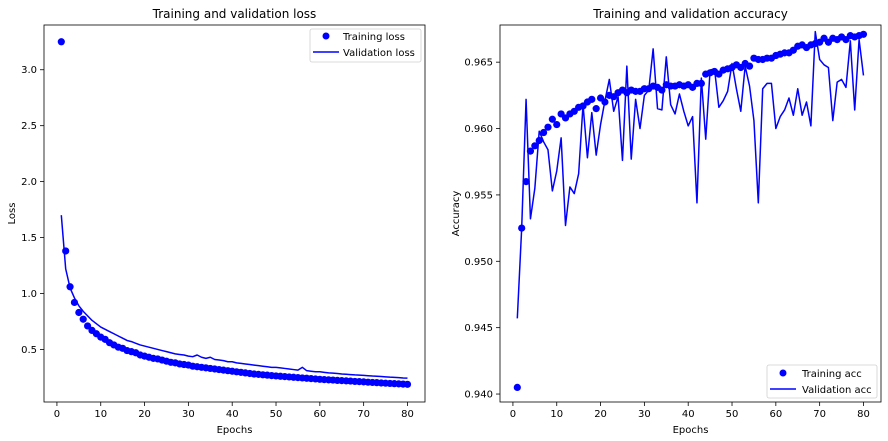  Describe the element at coordinates (29, 182) in the screenshot. I see `loss-y-tick-label: 2.0` at that location.